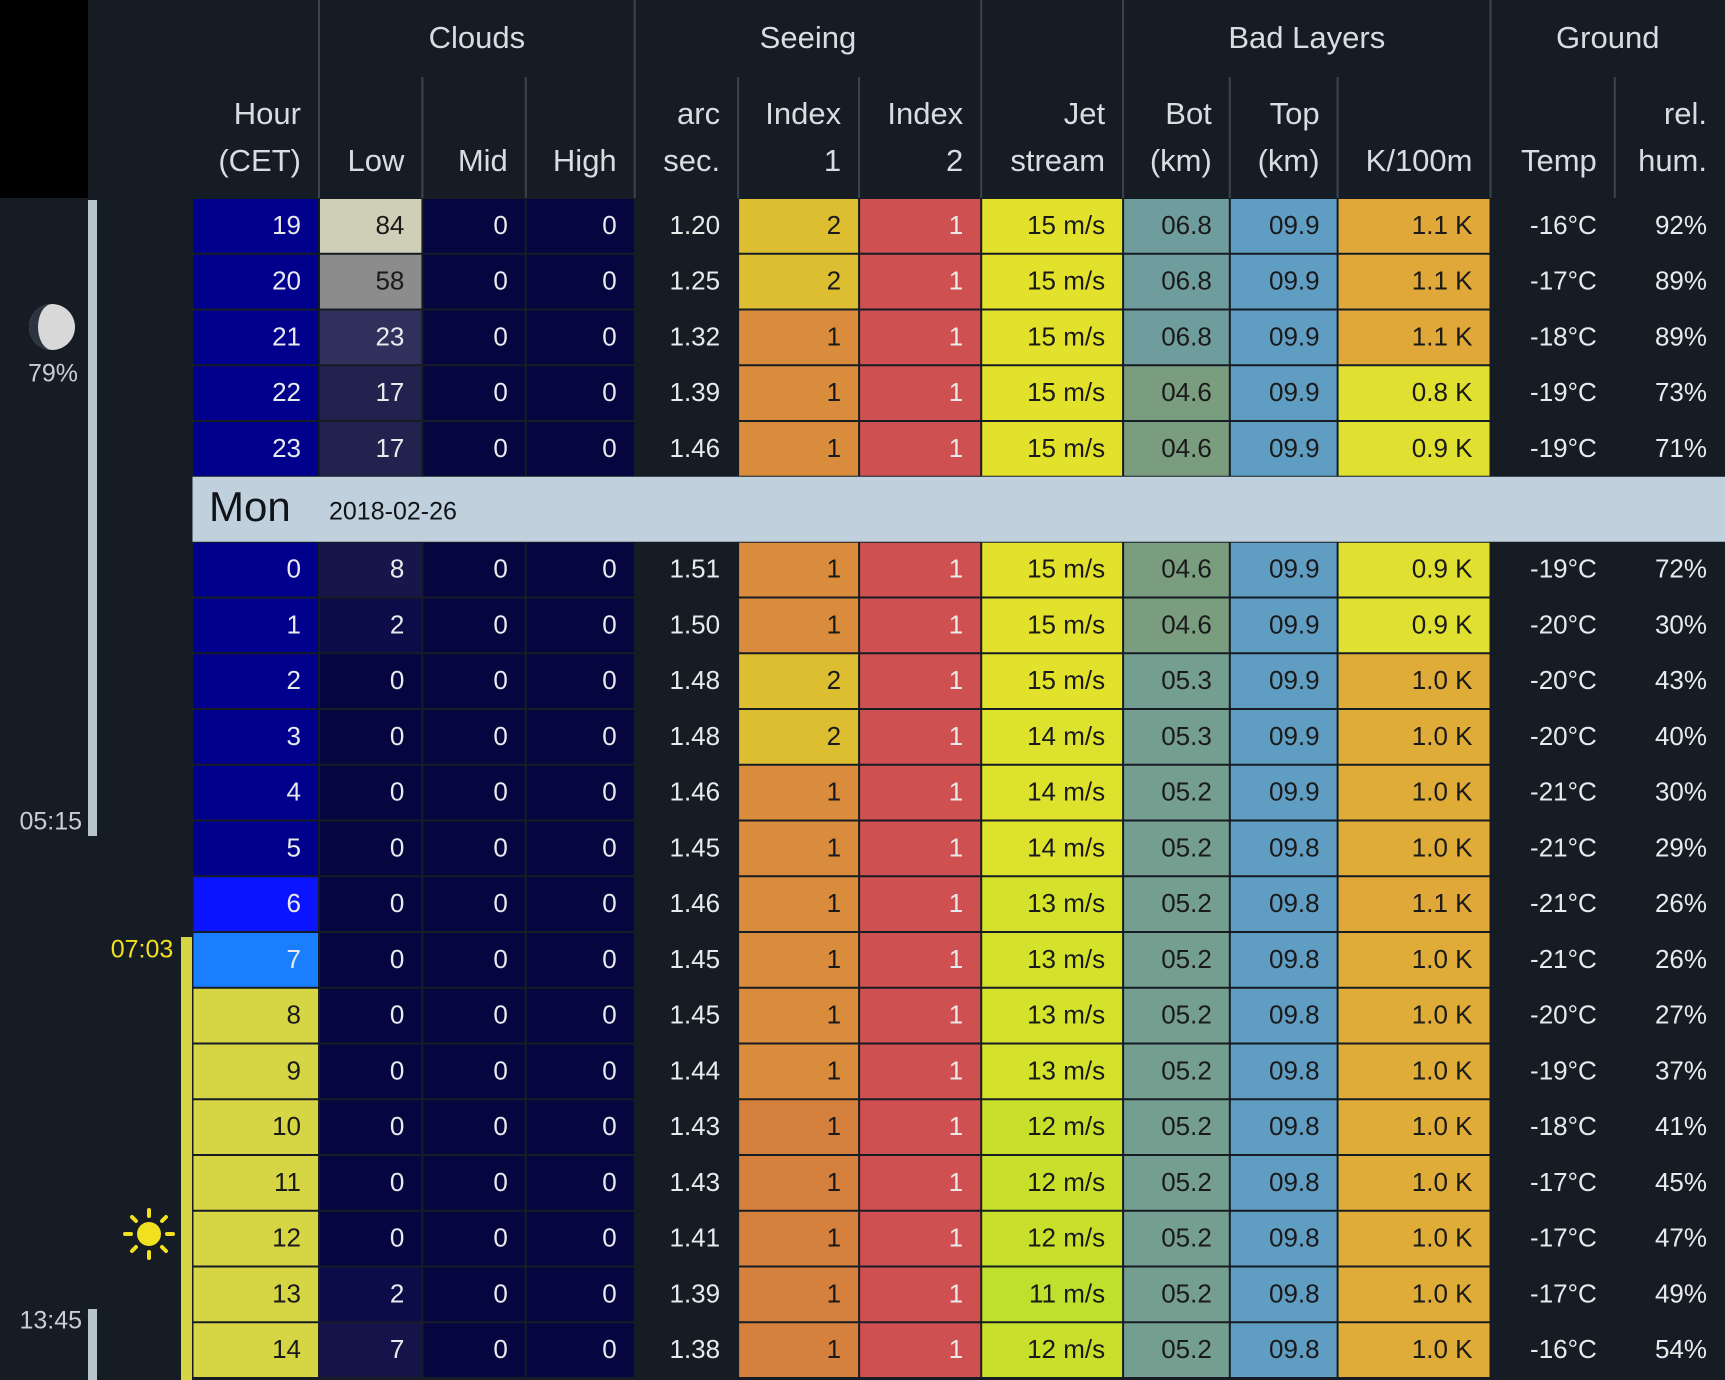  What do you see at coordinates (389, 392) in the screenshot?
I see `cell: 17` at bounding box center [389, 392].